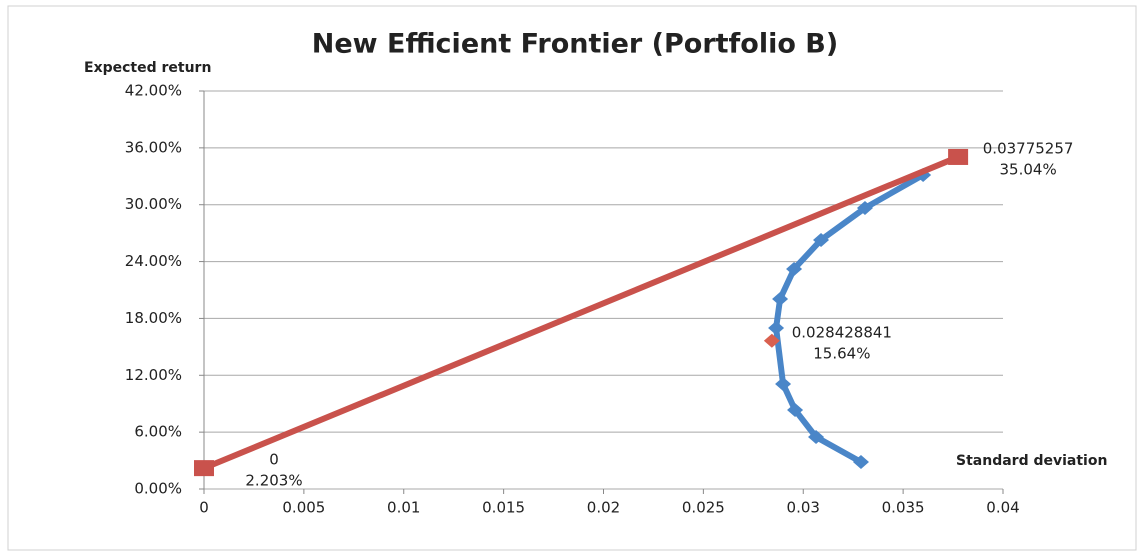 The width and height of the screenshot is (1143, 554). Describe the element at coordinates (153, 318) in the screenshot. I see `y-tick-label: 18.00%` at that location.